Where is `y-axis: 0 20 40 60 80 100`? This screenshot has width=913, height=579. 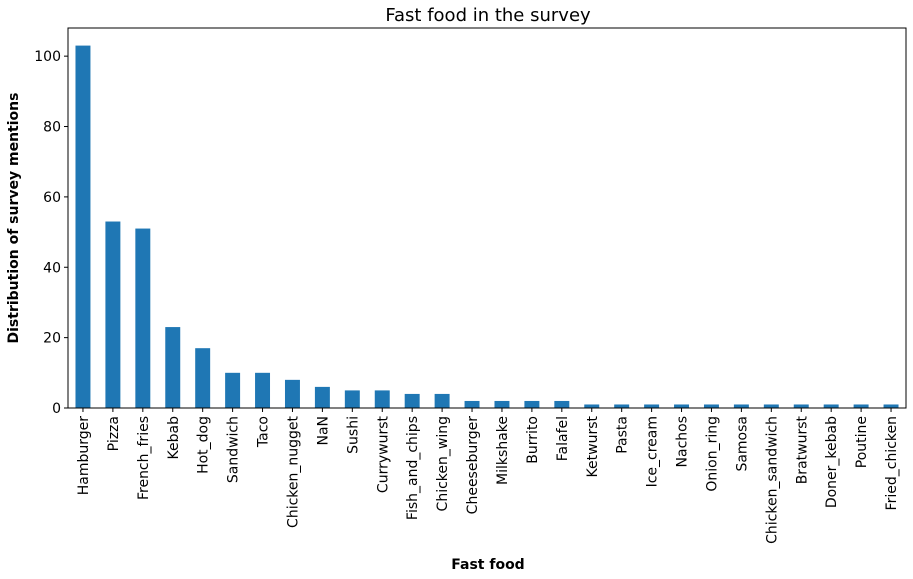
y-axis: 0 20 40 60 80 100 is located at coordinates (51, 233).